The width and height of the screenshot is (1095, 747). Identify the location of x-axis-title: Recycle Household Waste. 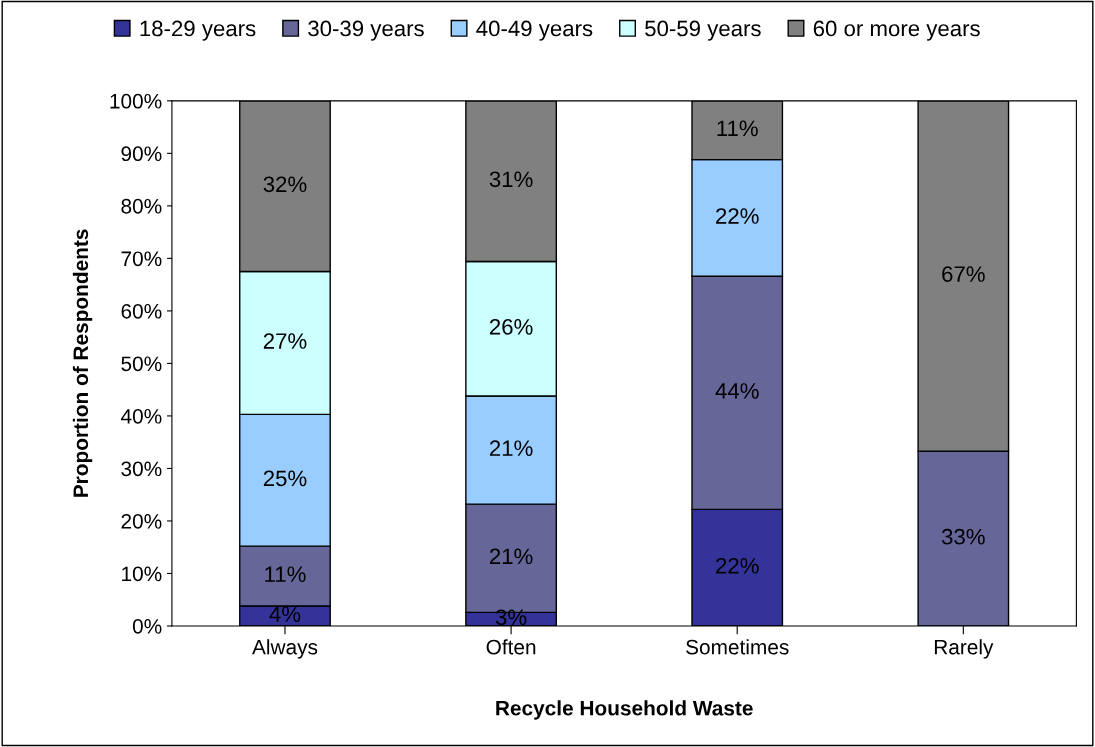
(624, 710).